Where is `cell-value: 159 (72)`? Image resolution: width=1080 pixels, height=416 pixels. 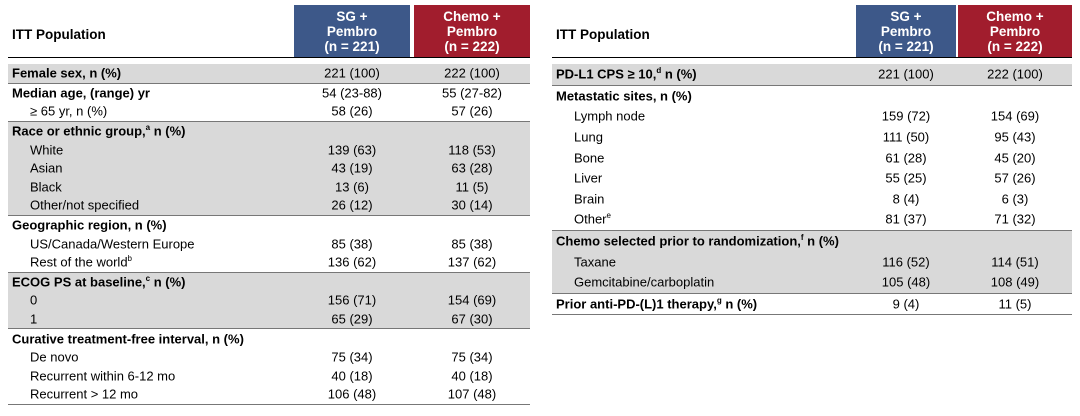 cell-value: 159 (72) is located at coordinates (906, 116).